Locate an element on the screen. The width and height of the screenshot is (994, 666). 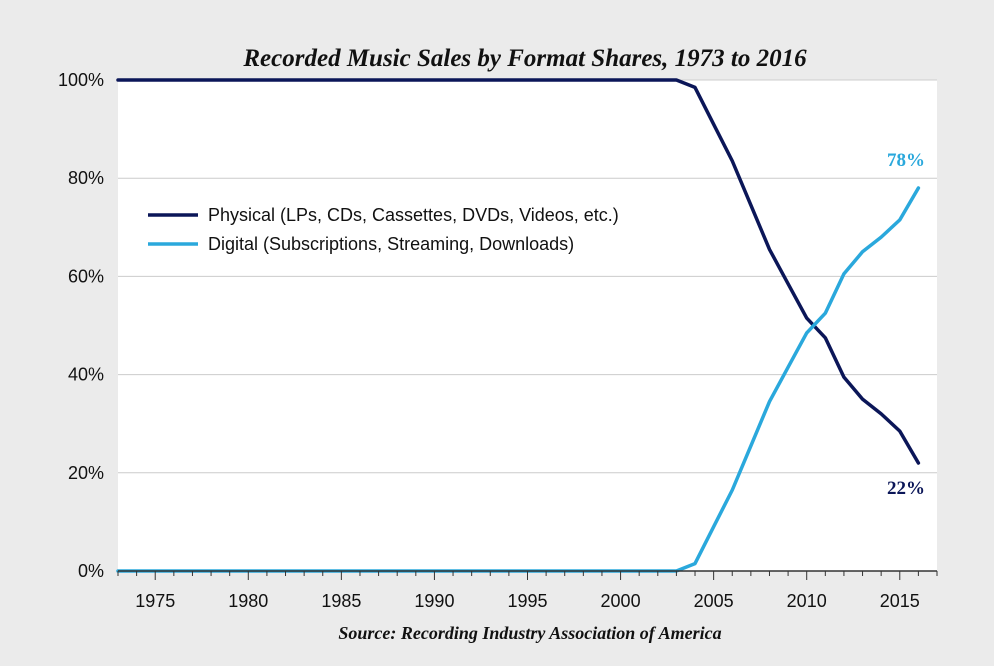
x-tick-label: 2015 is located at coordinates (900, 601).